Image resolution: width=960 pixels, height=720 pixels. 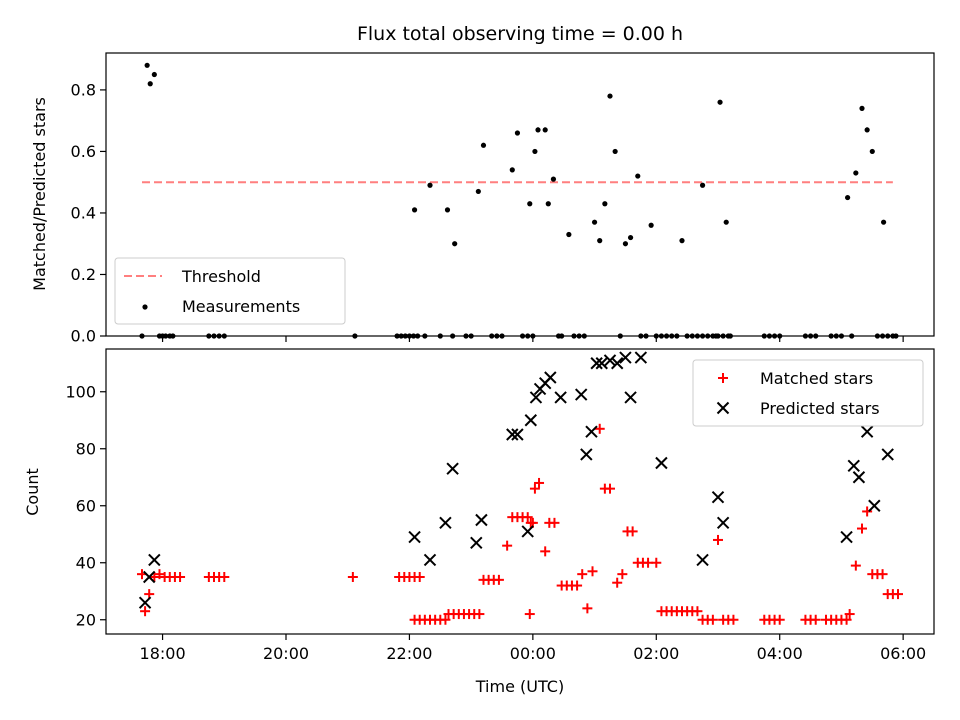 What do you see at coordinates (780, 653) in the screenshot?
I see `x-tick-label: 04:00` at bounding box center [780, 653].